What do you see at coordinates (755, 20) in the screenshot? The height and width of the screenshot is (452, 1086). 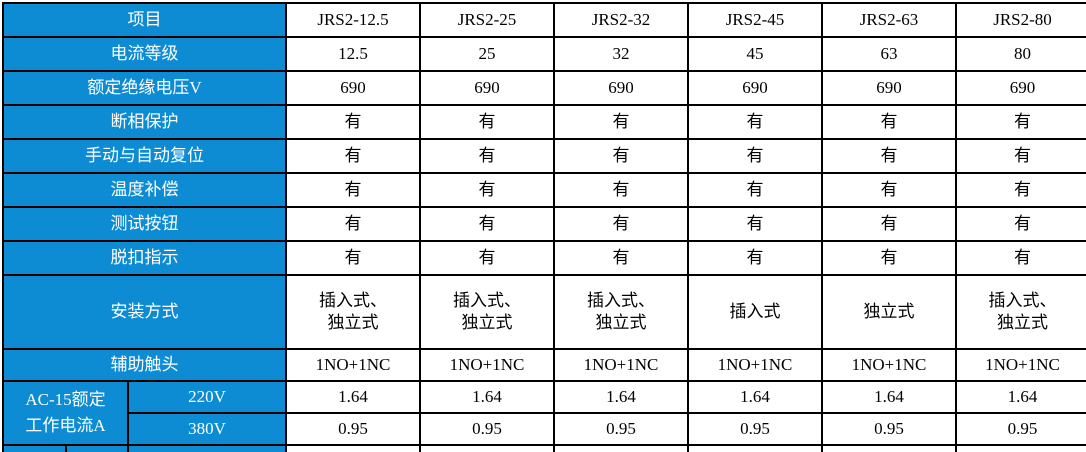 I see `model-header: JRS2-45` at bounding box center [755, 20].